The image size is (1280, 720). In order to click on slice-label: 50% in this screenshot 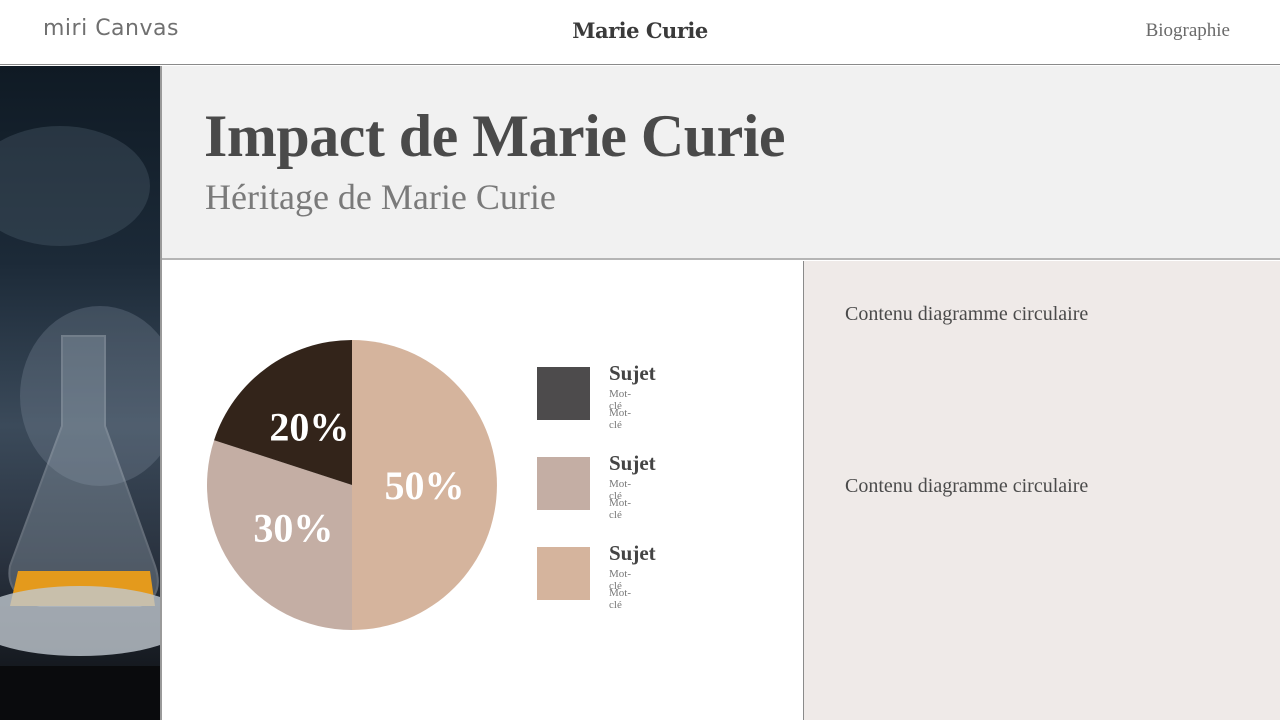, I will do `click(425, 485)`.